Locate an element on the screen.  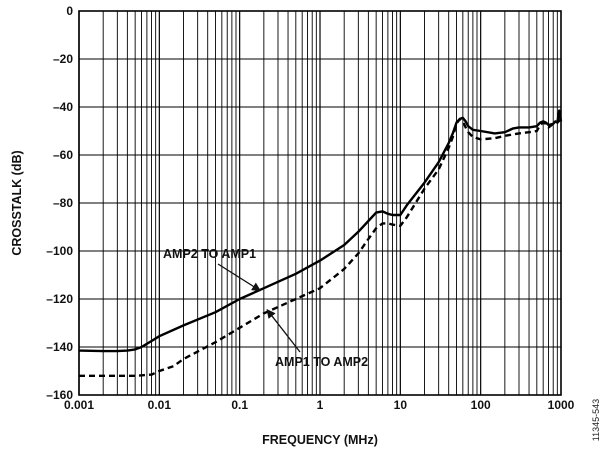
x-tick-label: 0.1 is located at coordinates (239, 405).